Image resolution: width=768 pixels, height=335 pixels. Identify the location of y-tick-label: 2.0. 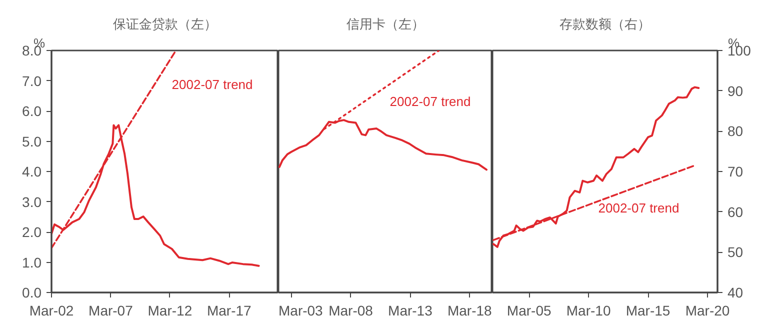
(32, 232).